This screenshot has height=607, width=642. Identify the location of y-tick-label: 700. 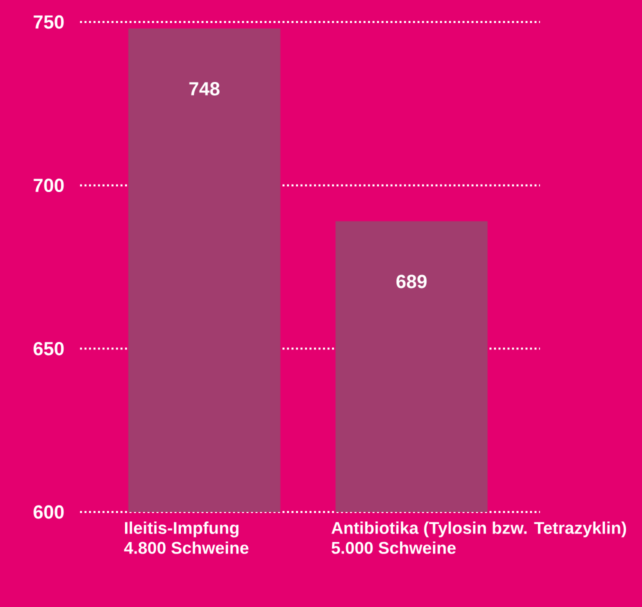
(49, 185).